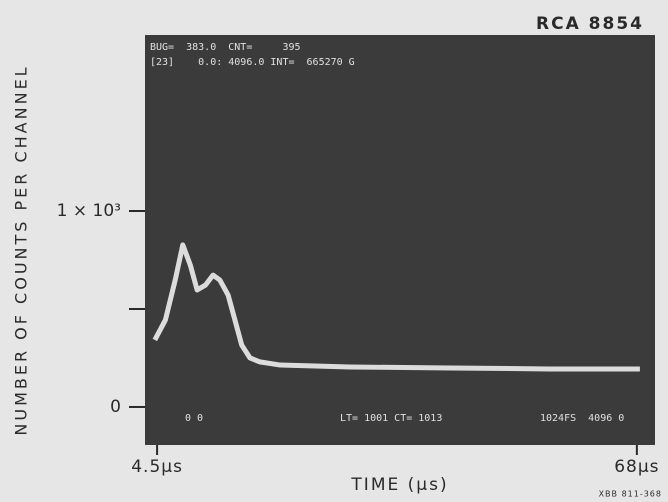 The image size is (668, 502). What do you see at coordinates (157, 467) in the screenshot?
I see `x-tick-label: 4.5μs` at bounding box center [157, 467].